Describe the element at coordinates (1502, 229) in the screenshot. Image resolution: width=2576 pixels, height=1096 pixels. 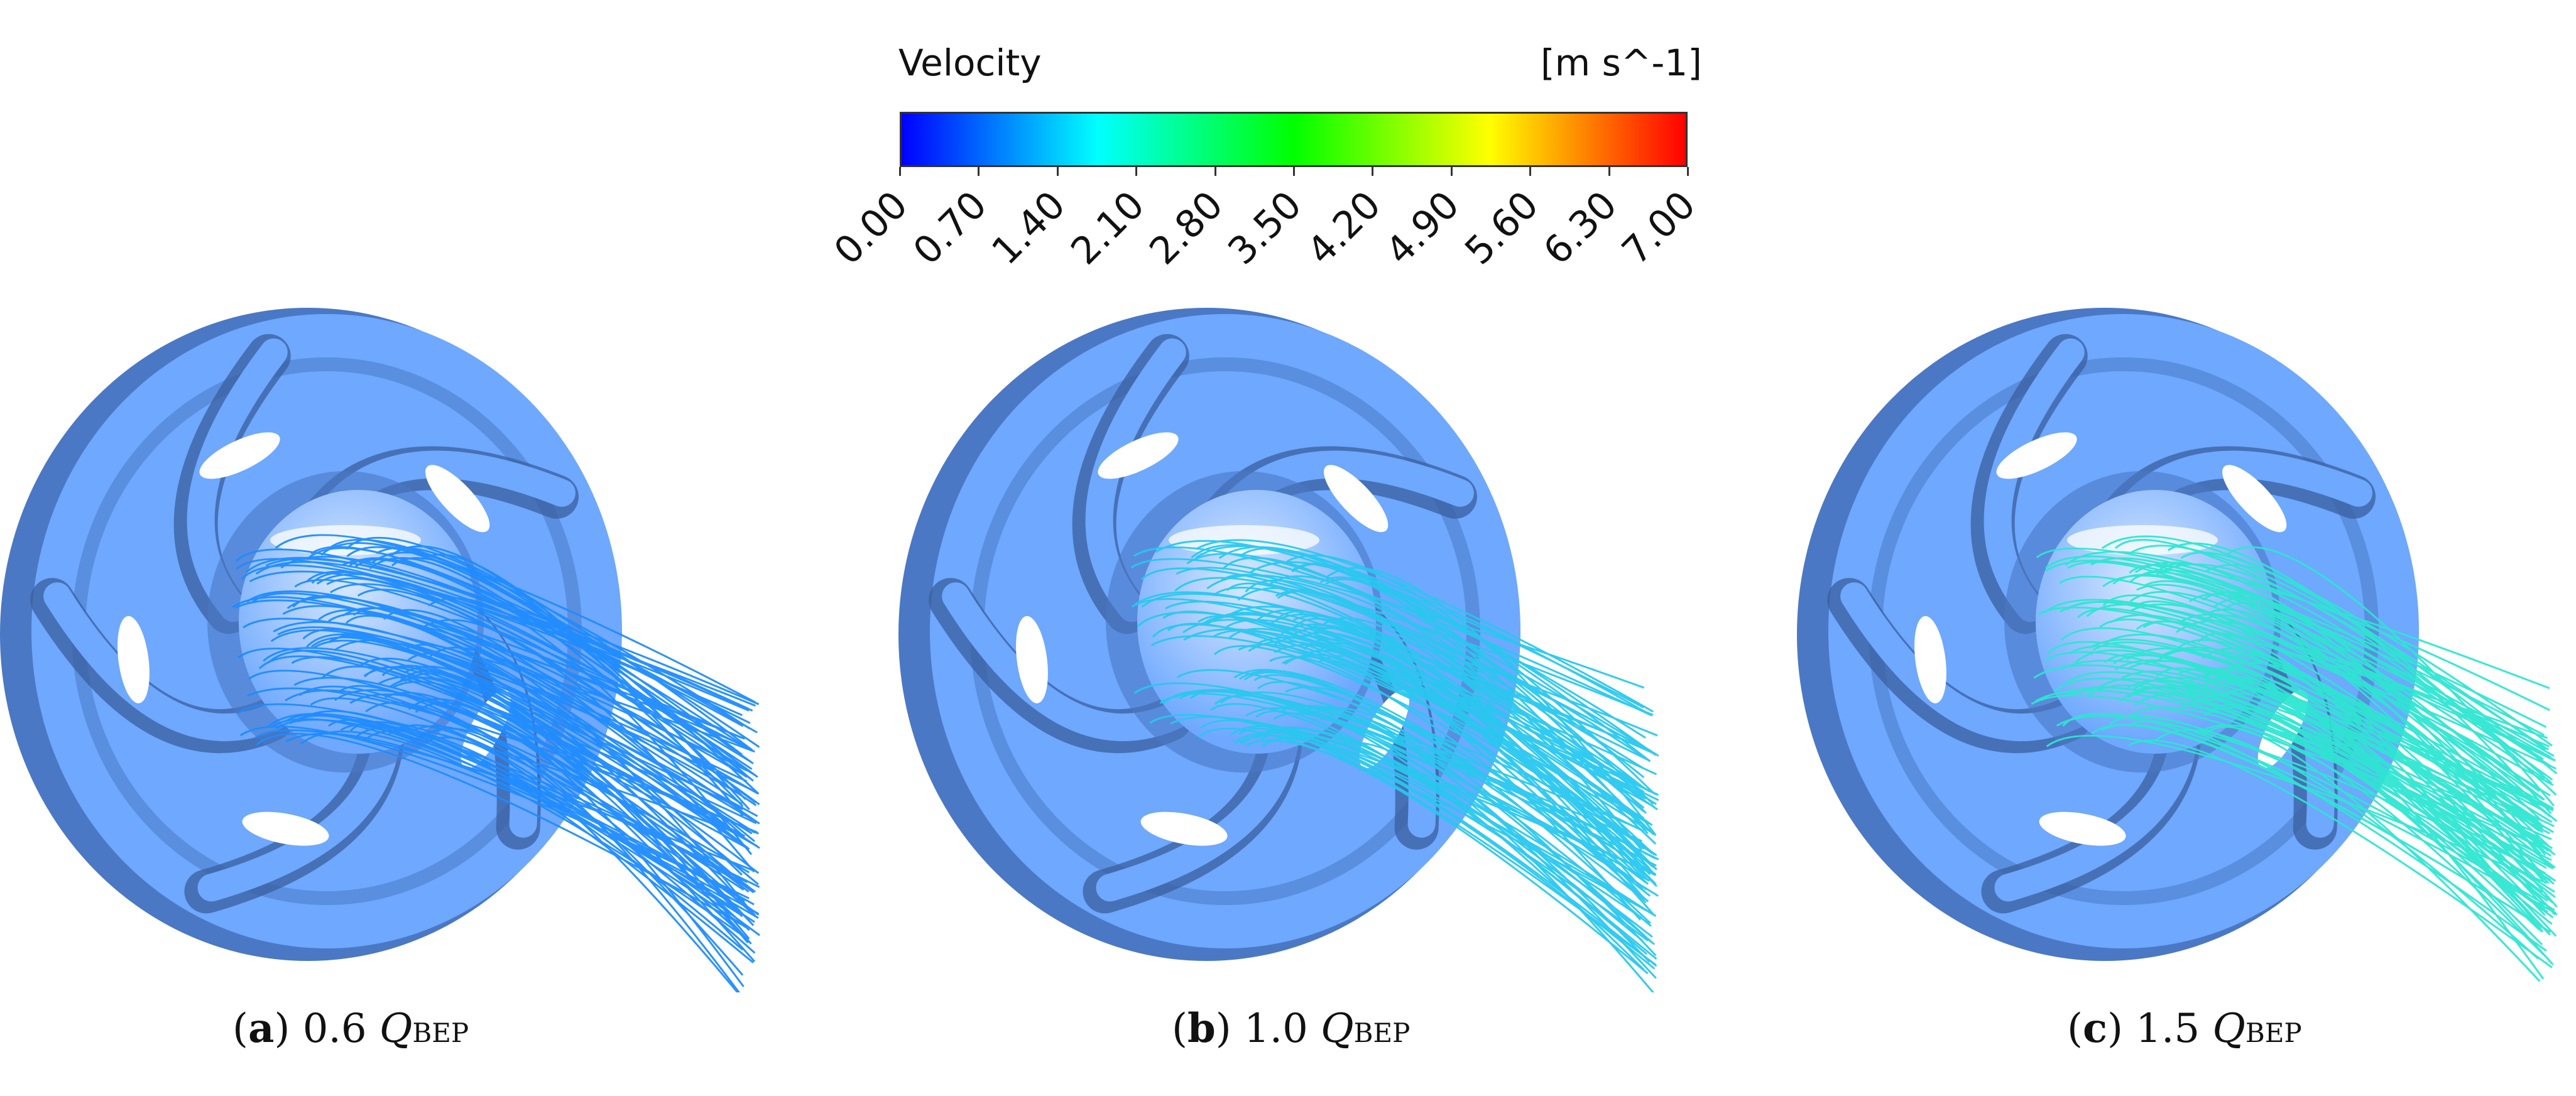
I see `colorbar-tick-label: 5.60` at that location.